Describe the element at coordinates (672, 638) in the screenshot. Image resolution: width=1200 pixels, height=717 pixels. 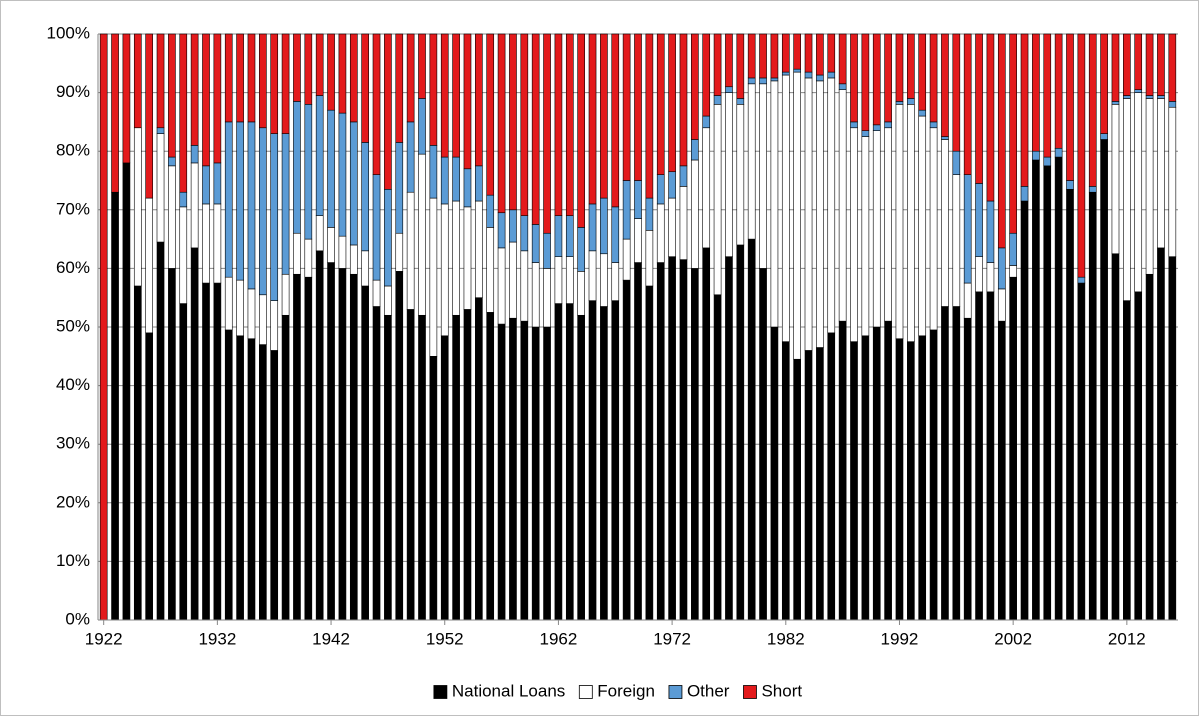
I see `x-tick-label: 1972` at that location.